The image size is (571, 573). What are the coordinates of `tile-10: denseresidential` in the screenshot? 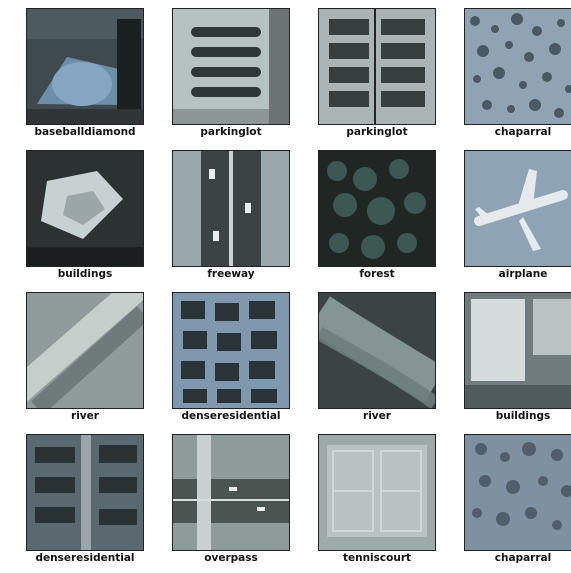 It's located at (219, 353).